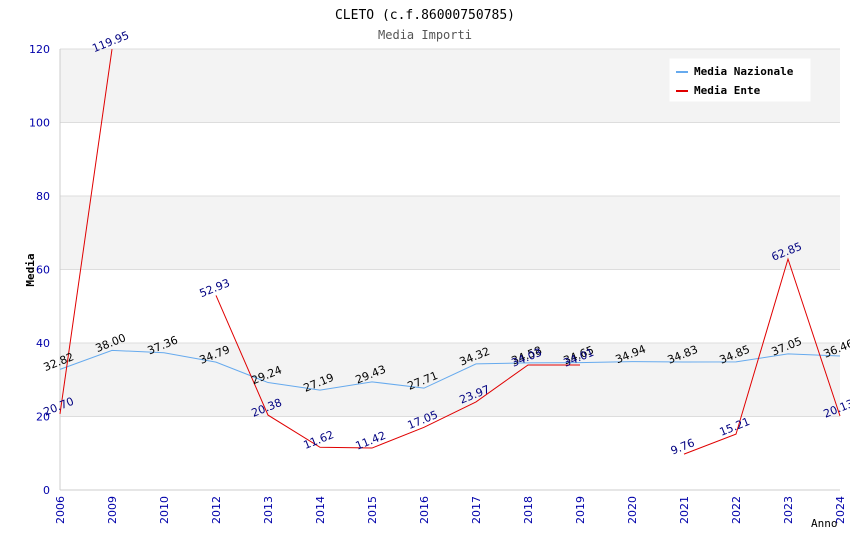 This screenshot has height=550, width=850. Describe the element at coordinates (268, 510) in the screenshot. I see `x-tick-label: 2013` at that location.